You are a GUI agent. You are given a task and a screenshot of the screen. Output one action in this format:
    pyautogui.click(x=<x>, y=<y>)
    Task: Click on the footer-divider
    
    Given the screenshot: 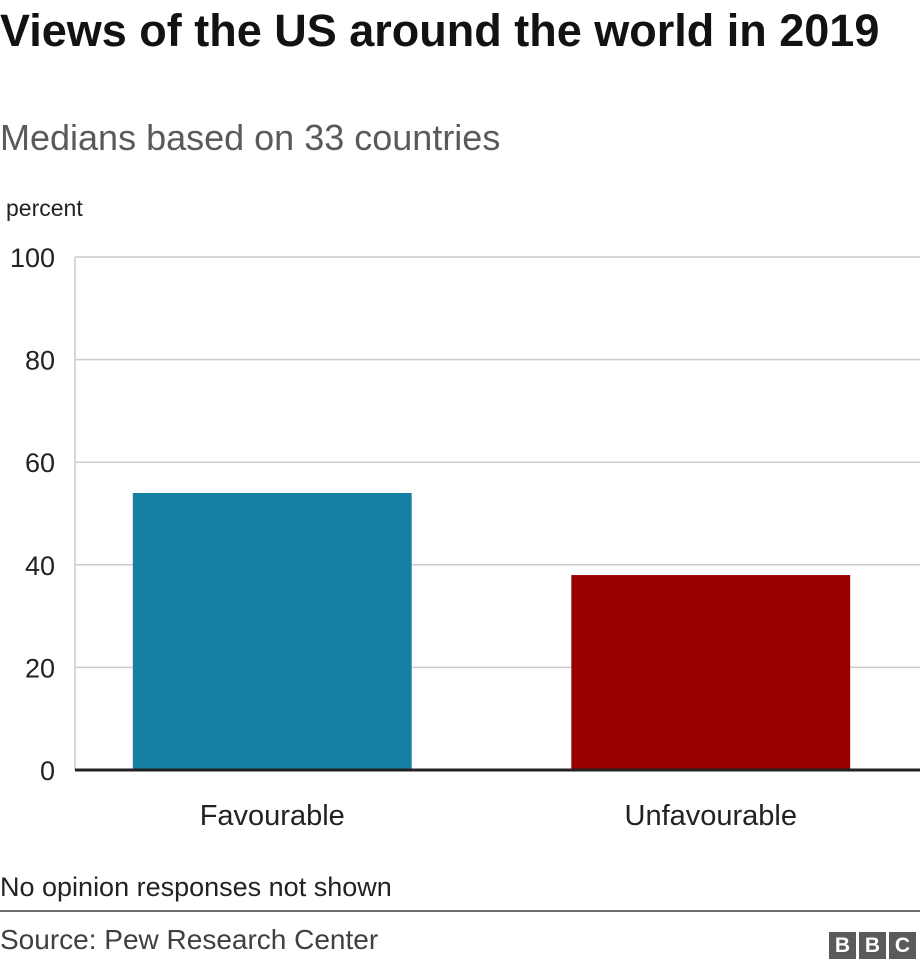 What is the action you would take?
    pyautogui.click(x=460, y=911)
    